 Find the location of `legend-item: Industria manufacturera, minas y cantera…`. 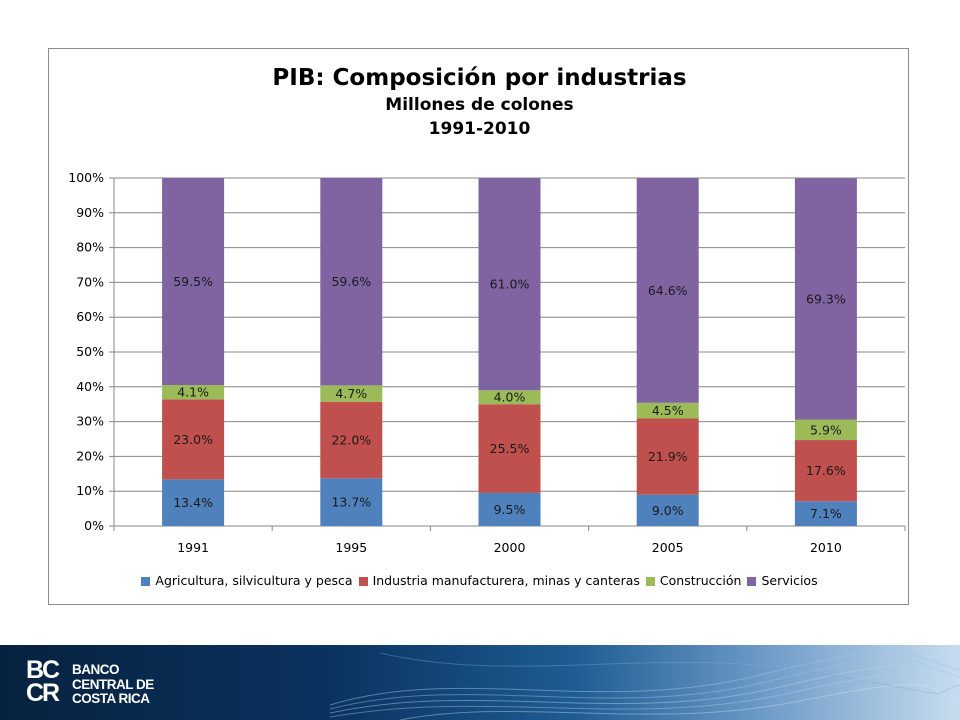

legend-item: Industria manufacturera, minas y cantera… is located at coordinates (499, 580).